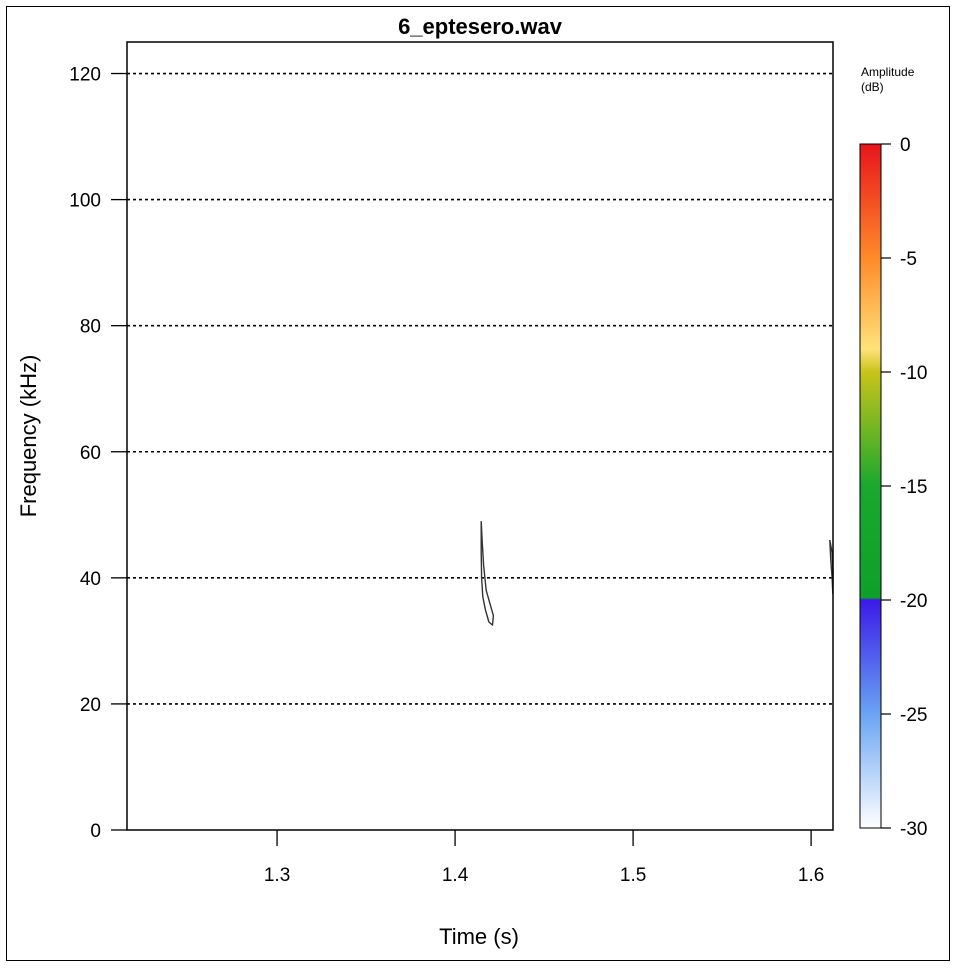 The height and width of the screenshot is (969, 958). What do you see at coordinates (28, 436) in the screenshot?
I see `y-axis-title: Frequency (kHz)` at bounding box center [28, 436].